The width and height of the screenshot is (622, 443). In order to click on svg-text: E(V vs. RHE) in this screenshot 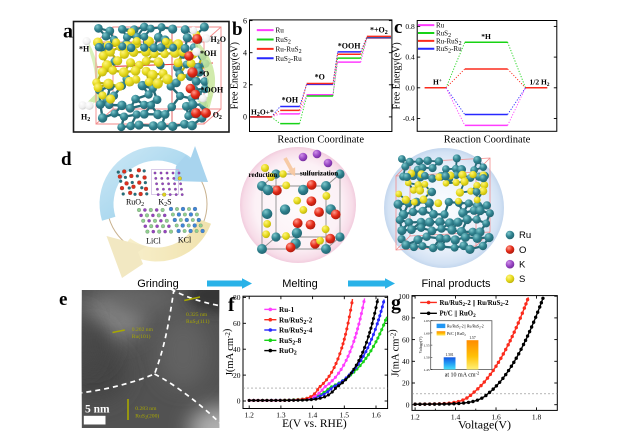, I will do `click(314, 424)`.